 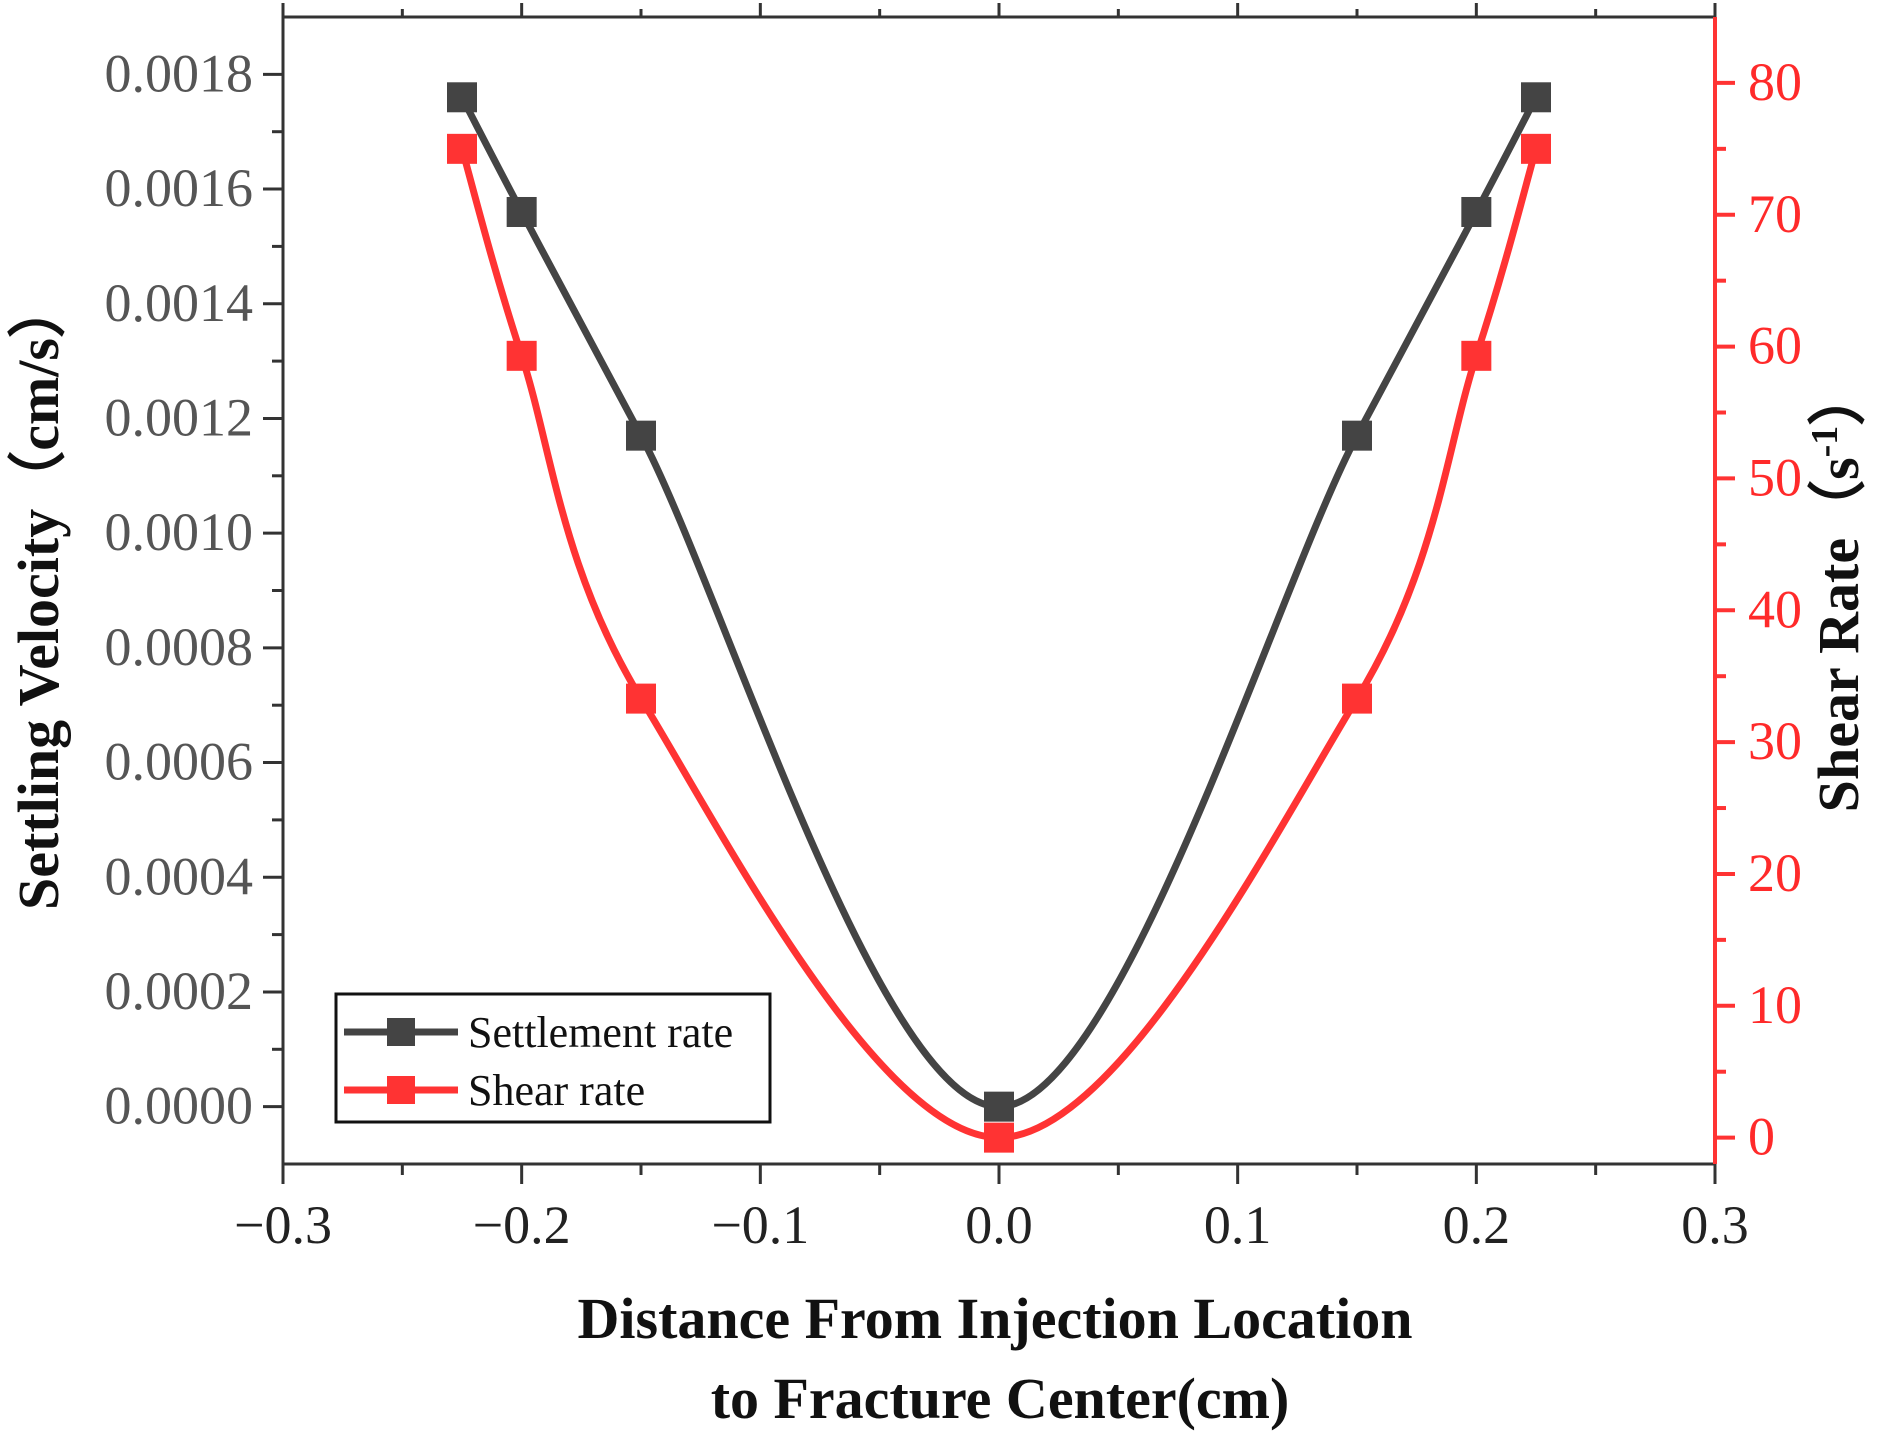 I want to click on legend: Settlement rate Shear rate, so click(x=553, y=1058).